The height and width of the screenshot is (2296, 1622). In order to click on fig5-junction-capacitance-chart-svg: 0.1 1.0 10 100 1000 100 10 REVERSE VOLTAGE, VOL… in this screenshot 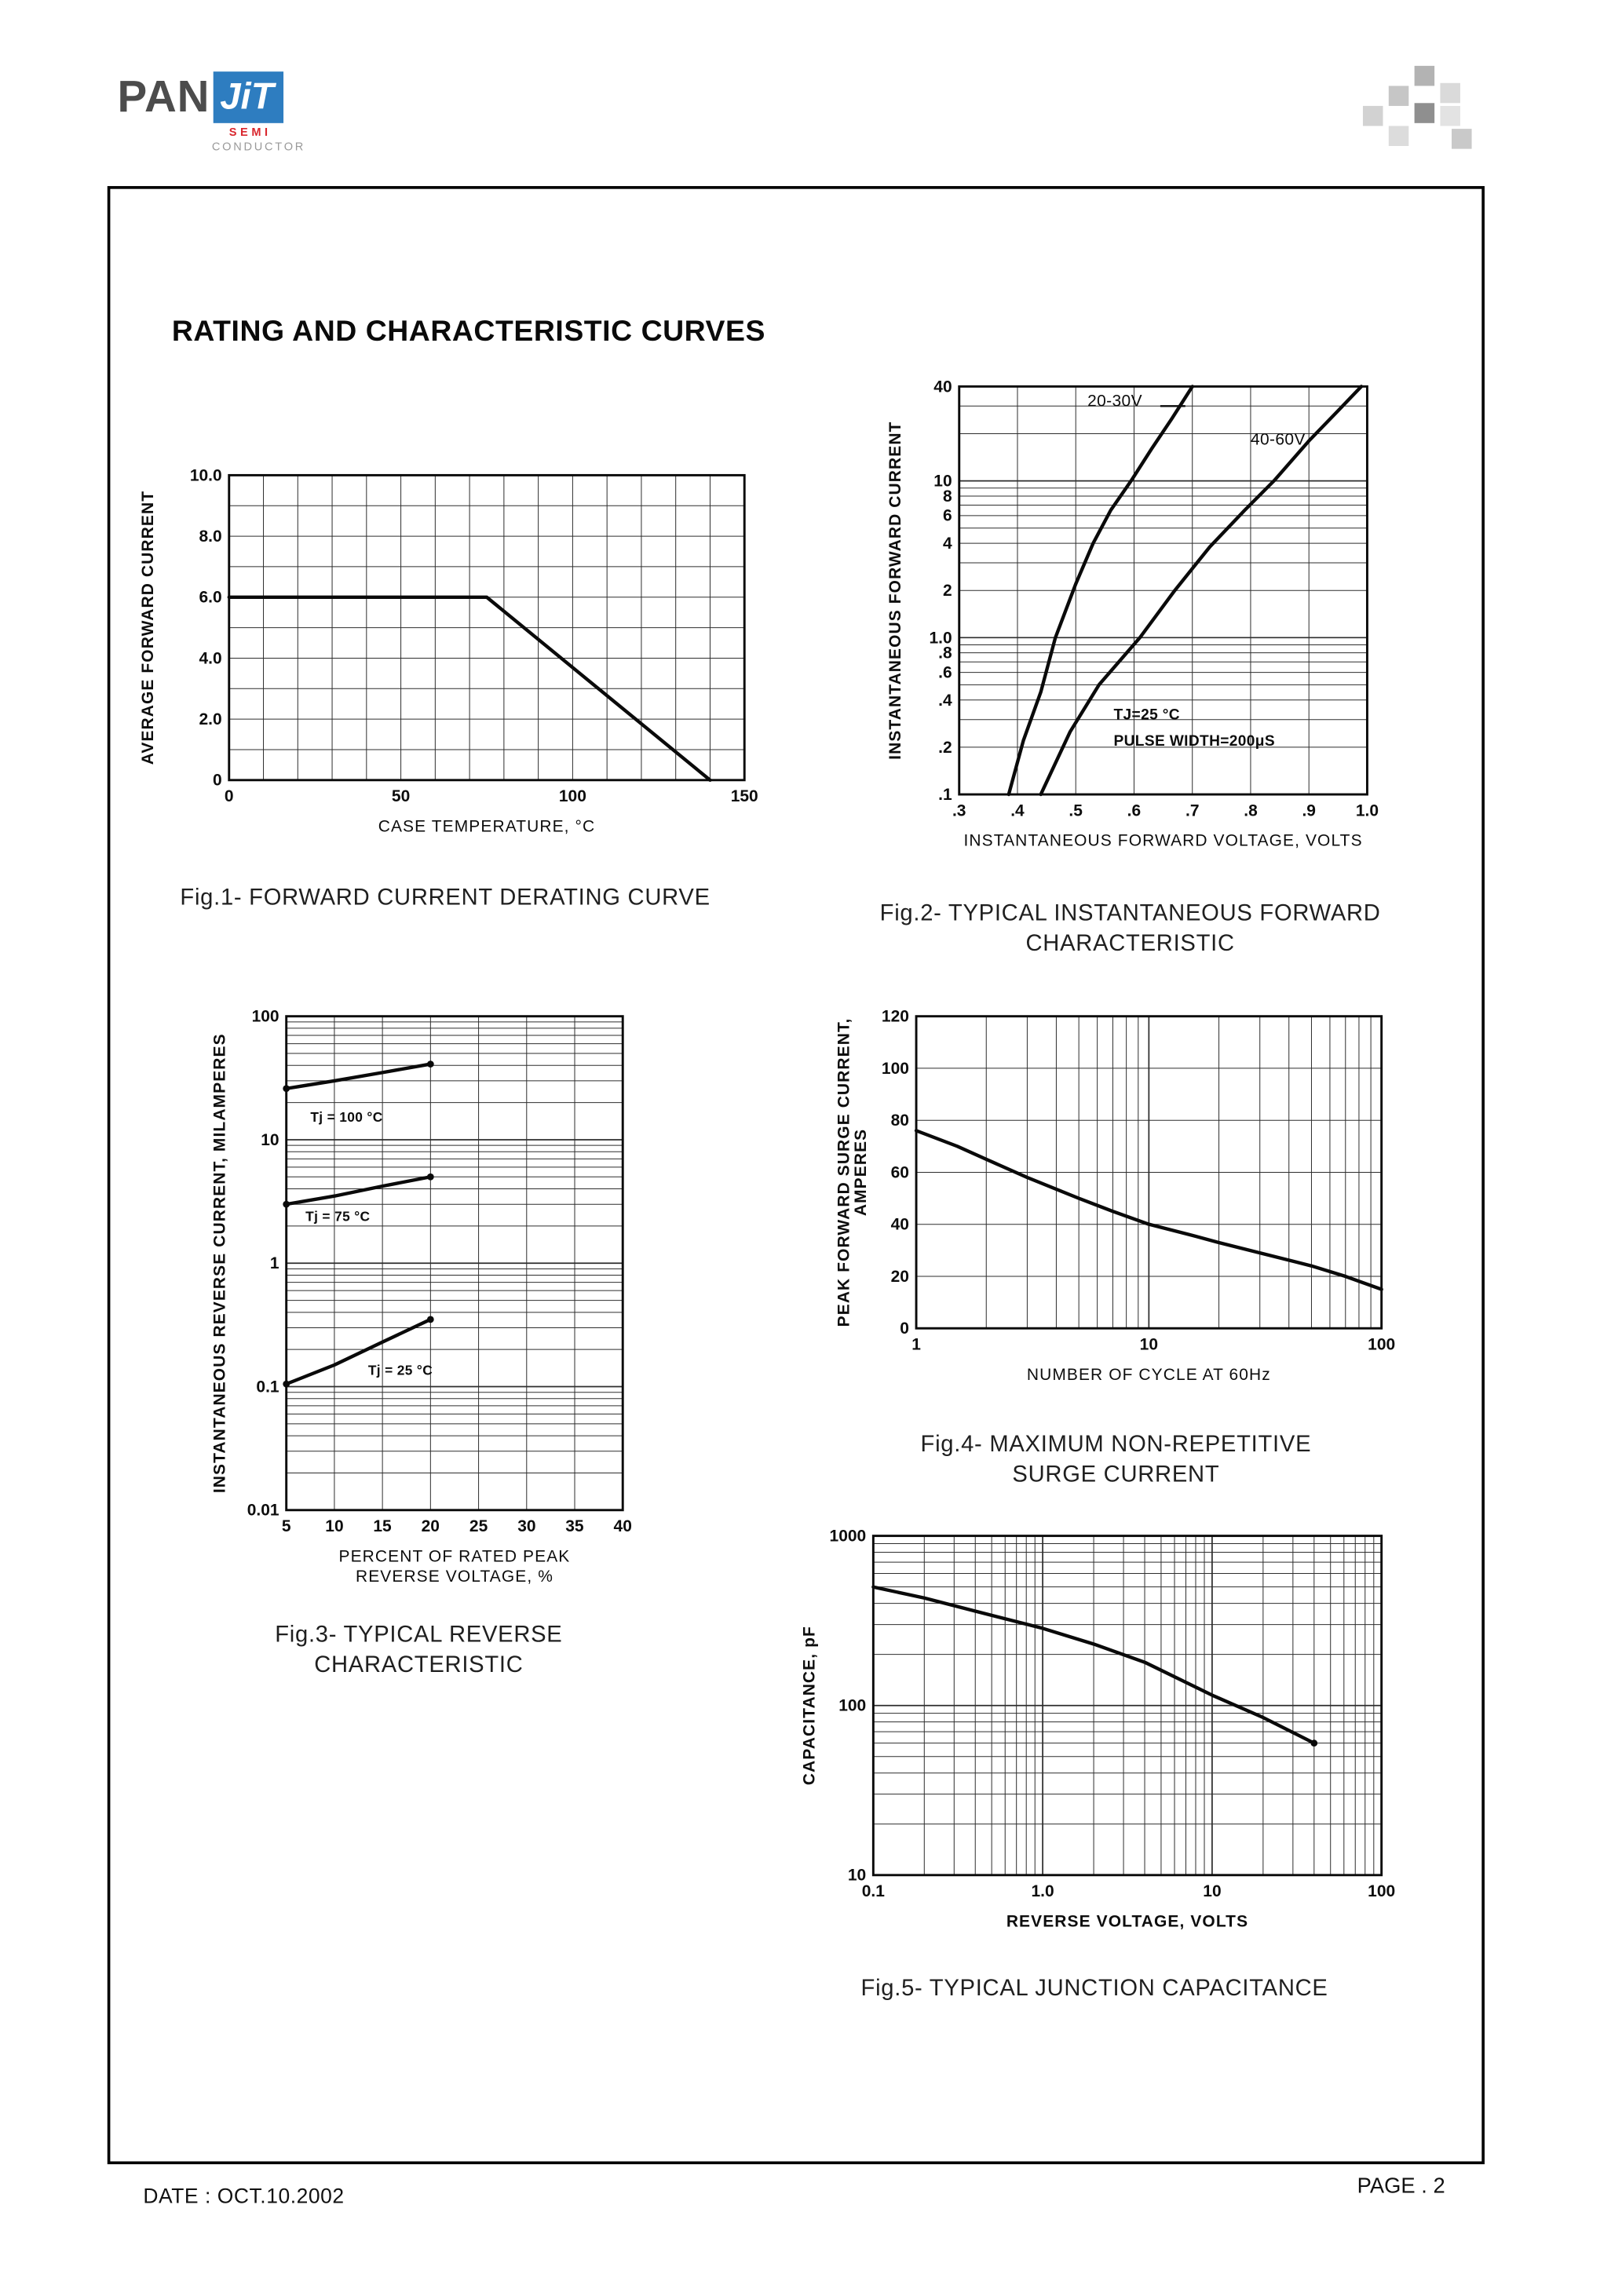, I will do `click(1098, 1729)`.